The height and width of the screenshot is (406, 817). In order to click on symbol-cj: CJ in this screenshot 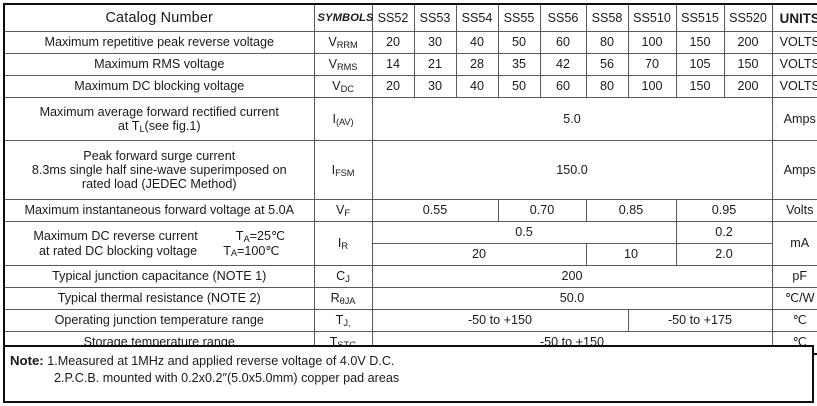, I will do `click(343, 276)`.